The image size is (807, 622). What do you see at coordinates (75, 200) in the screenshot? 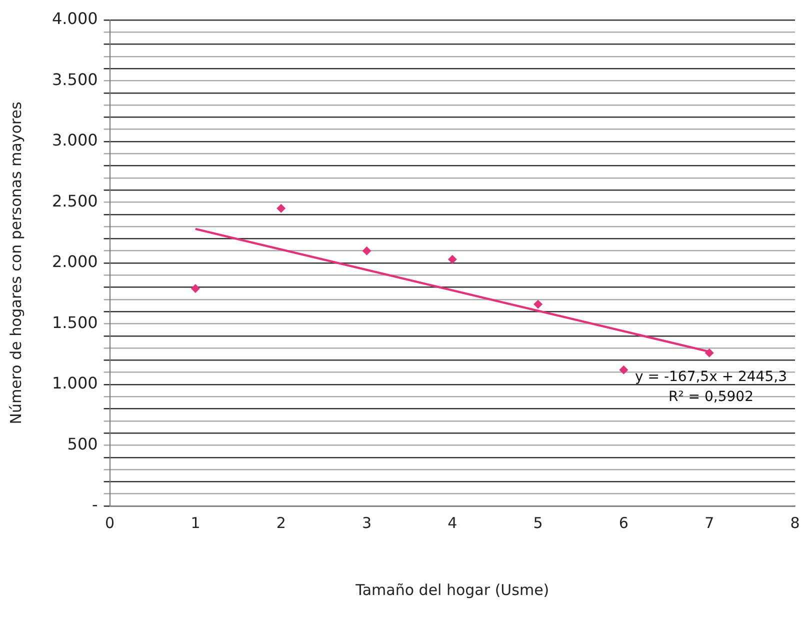
I see `y-tick-label: 2.500` at bounding box center [75, 200].